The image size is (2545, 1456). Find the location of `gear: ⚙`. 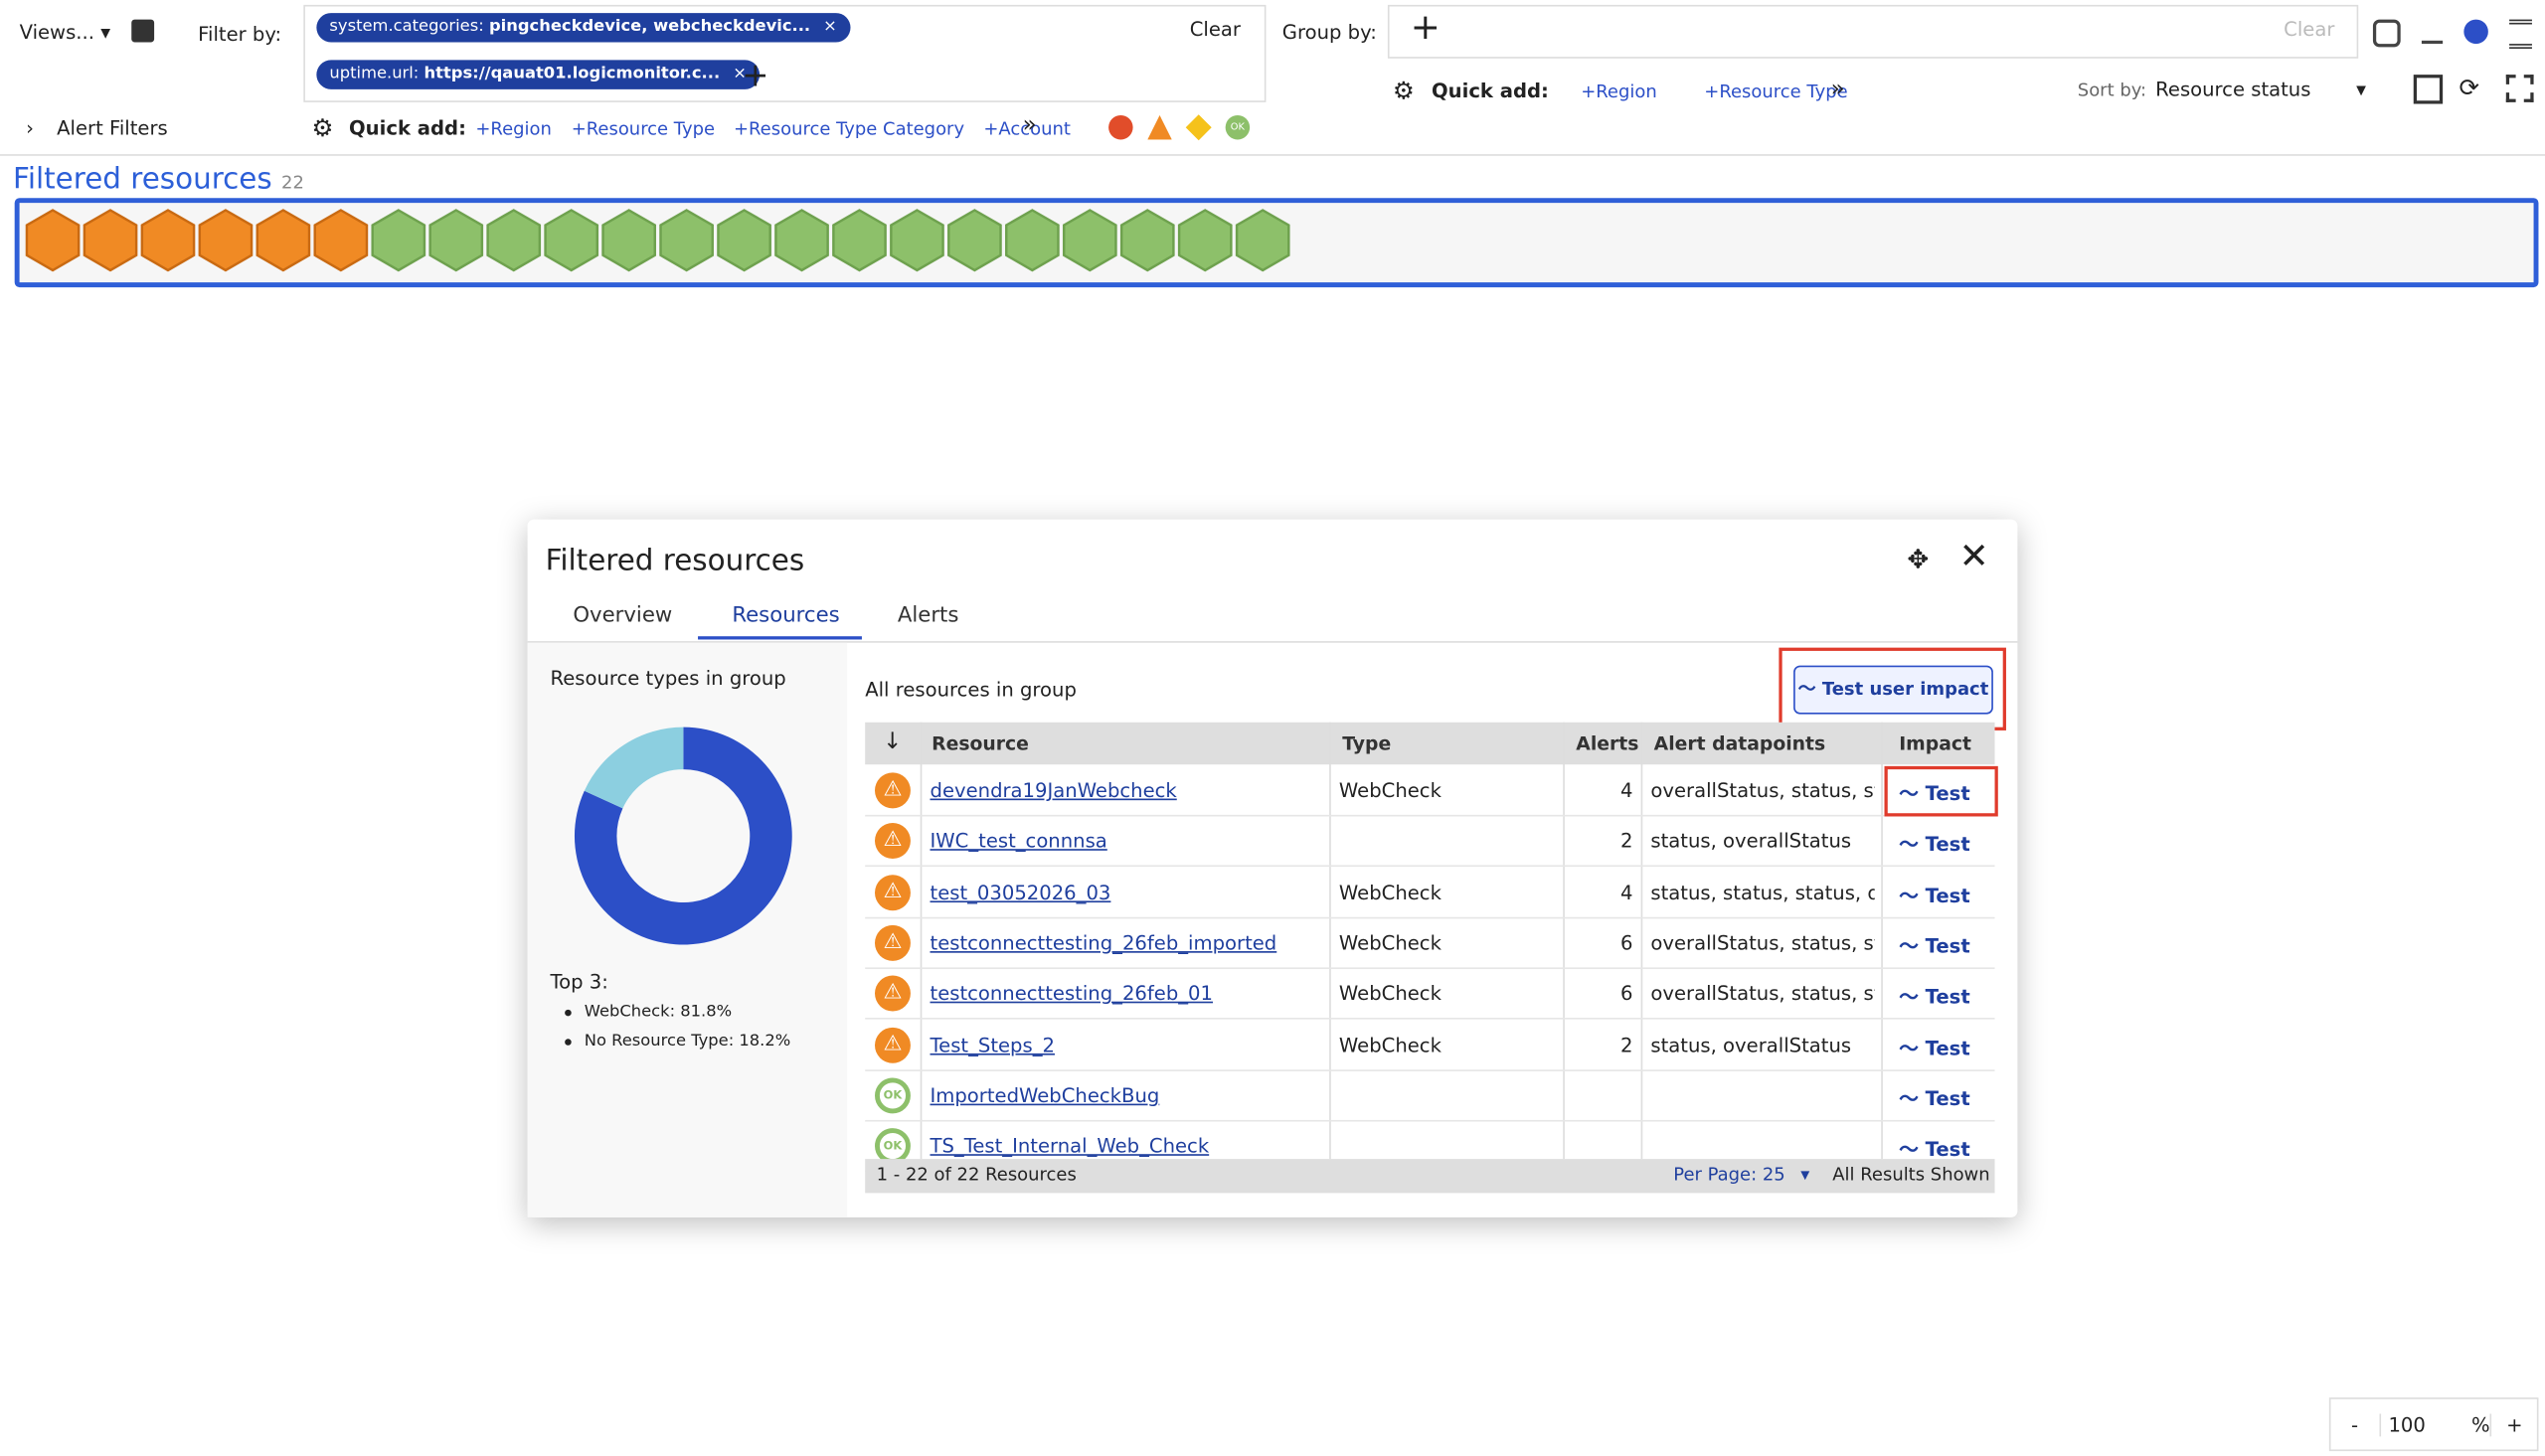

gear: ⚙ is located at coordinates (322, 128).